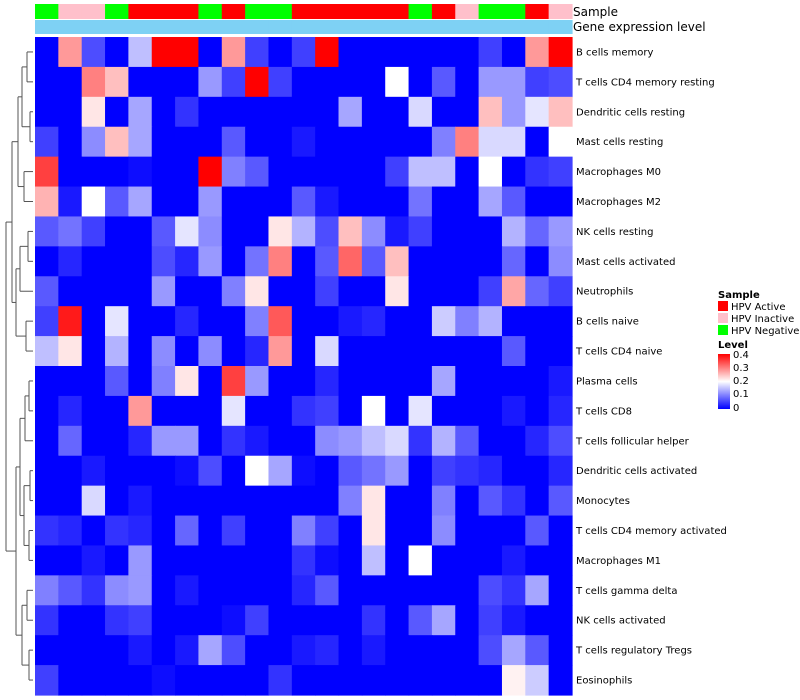 This screenshot has width=800, height=700. I want to click on level-tick-label: 0.2, so click(741, 381).